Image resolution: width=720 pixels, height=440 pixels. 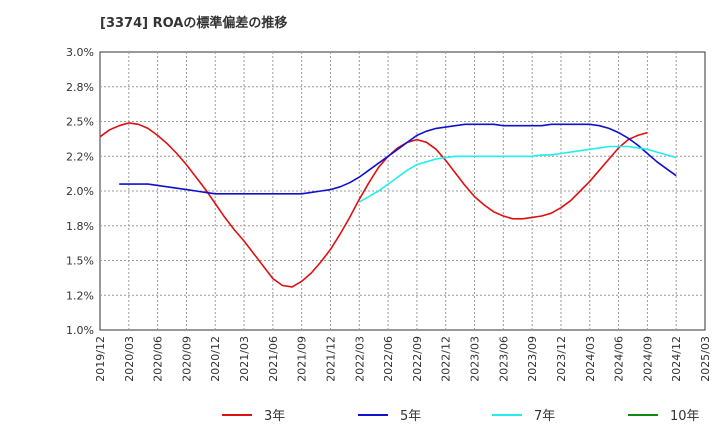 What do you see at coordinates (80, 52) in the screenshot?
I see `y-tick-label: 3.0%` at bounding box center [80, 52].